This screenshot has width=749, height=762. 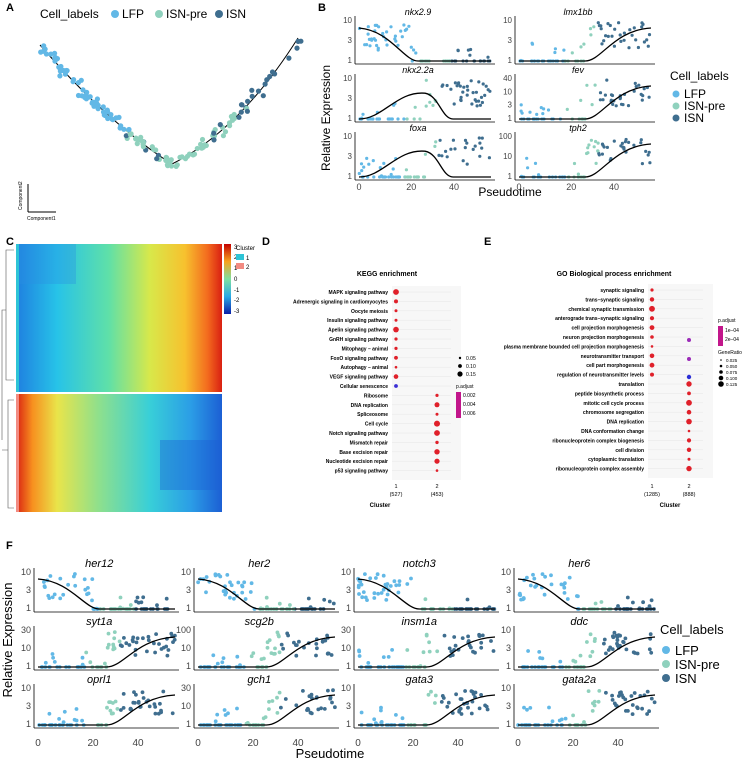 What do you see at coordinates (396, 495) in the screenshot?
I see `kegg-count-1: (527)` at bounding box center [396, 495].